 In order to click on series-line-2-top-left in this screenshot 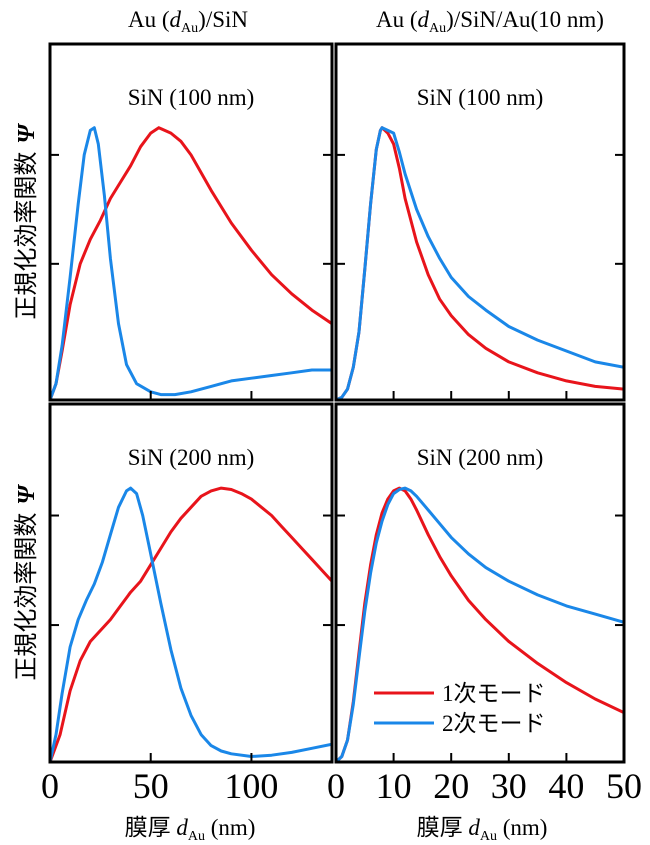, I will do `click(191, 263)`.